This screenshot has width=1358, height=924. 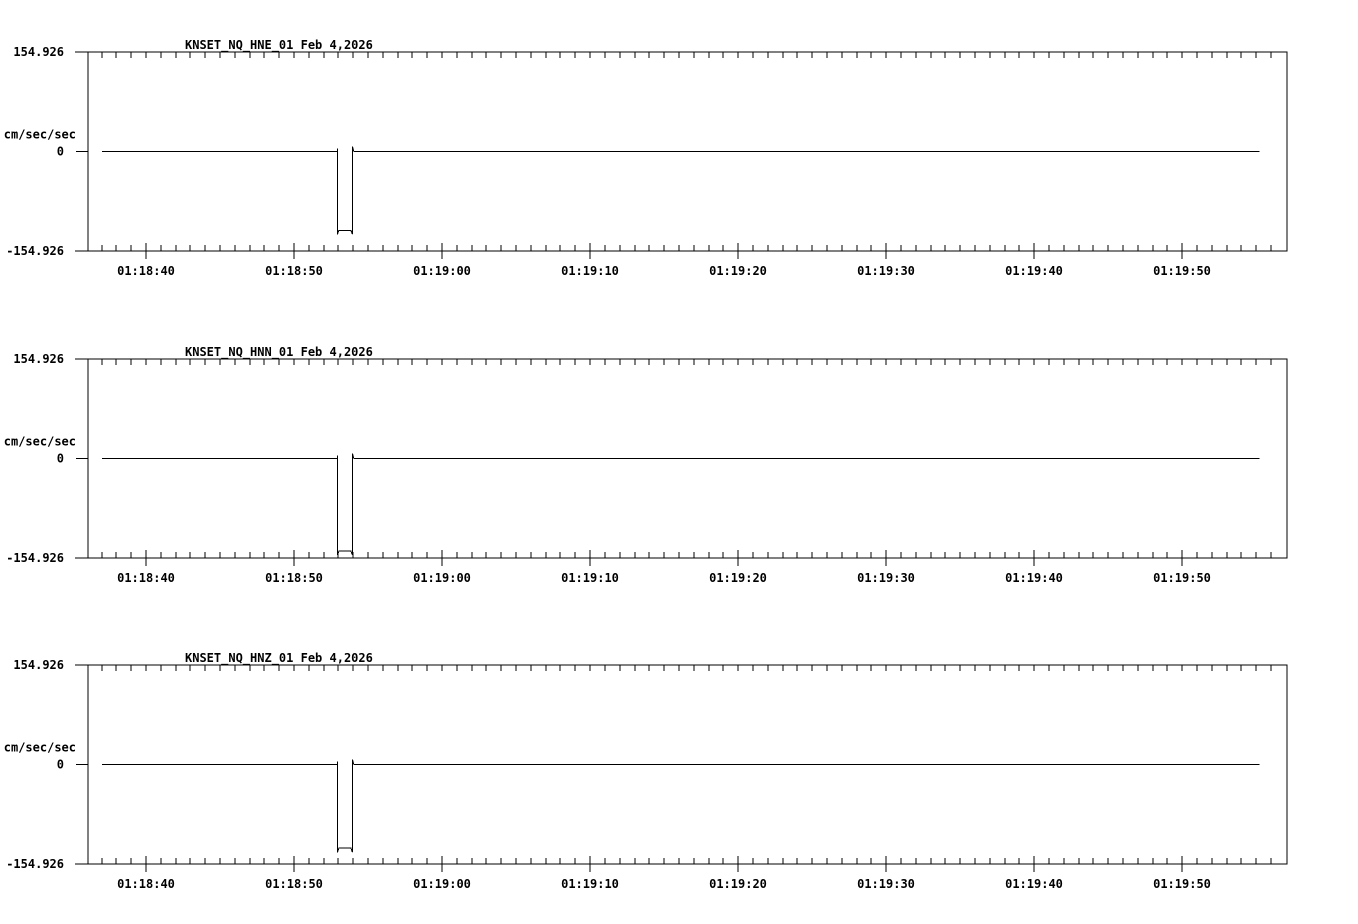 What do you see at coordinates (681, 190) in the screenshot?
I see `waveform-trace-hne` at bounding box center [681, 190].